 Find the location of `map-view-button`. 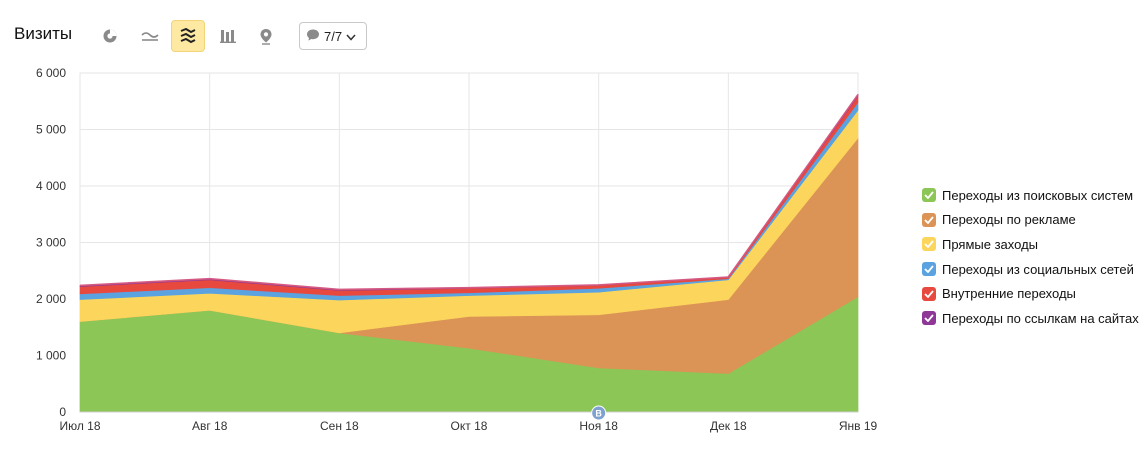

map-view-button is located at coordinates (266, 36).